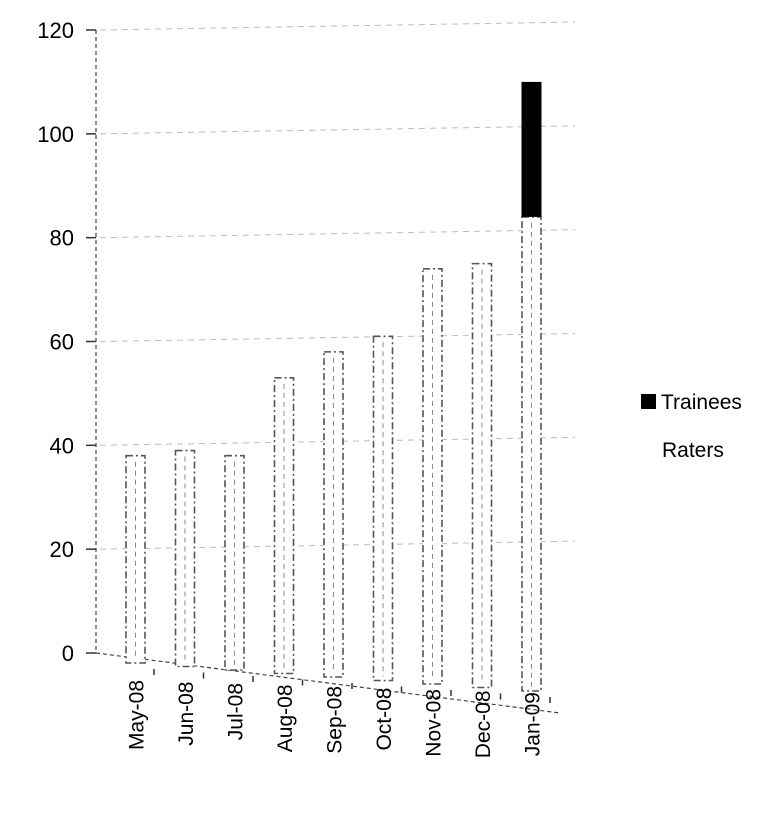  I want to click on x-axis-line, so click(328, 683).